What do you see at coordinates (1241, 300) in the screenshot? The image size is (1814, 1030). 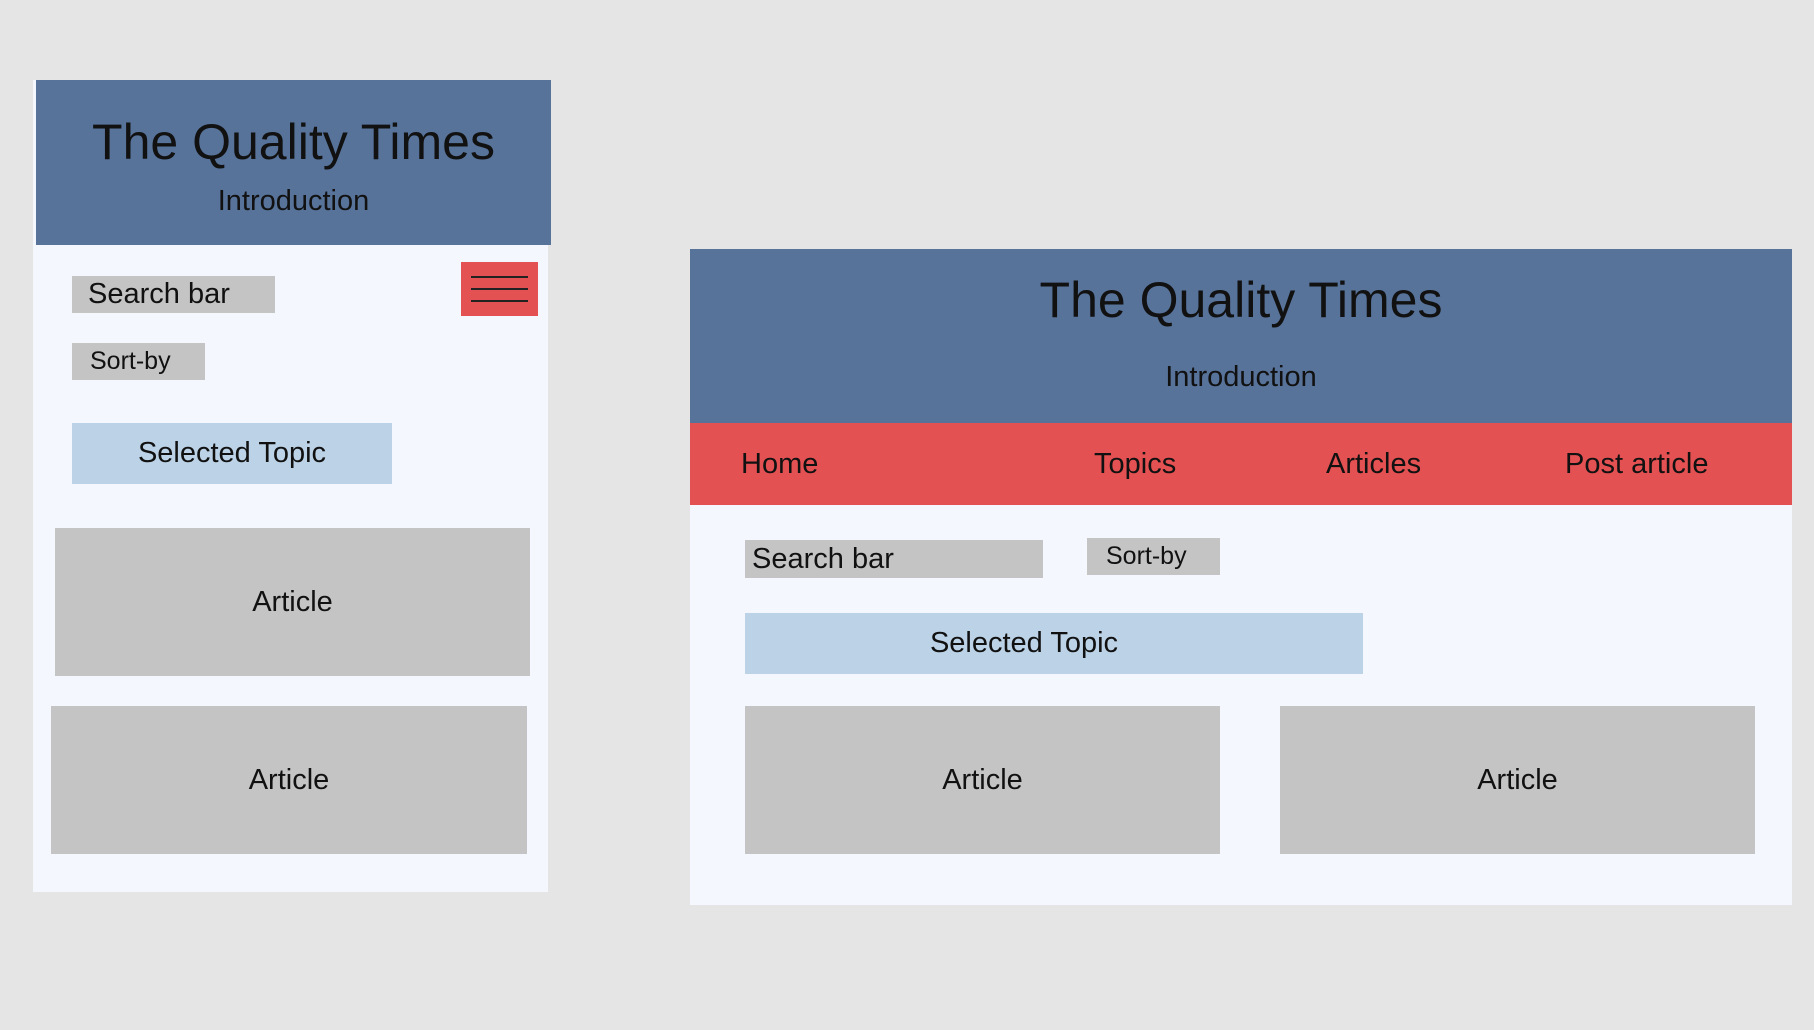 I see `desktop-site-title: The Quality Times` at bounding box center [1241, 300].